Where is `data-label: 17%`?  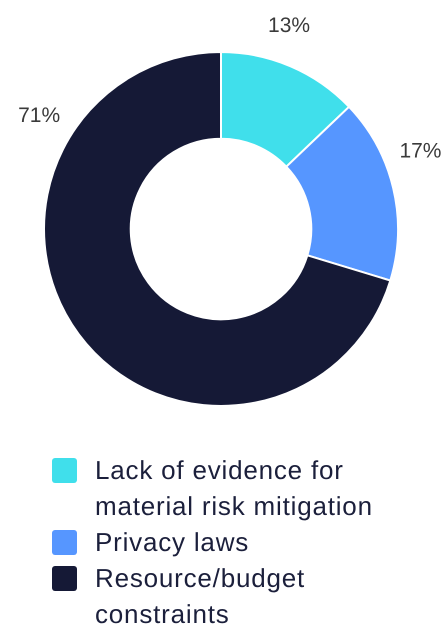 data-label: 17% is located at coordinates (420, 150).